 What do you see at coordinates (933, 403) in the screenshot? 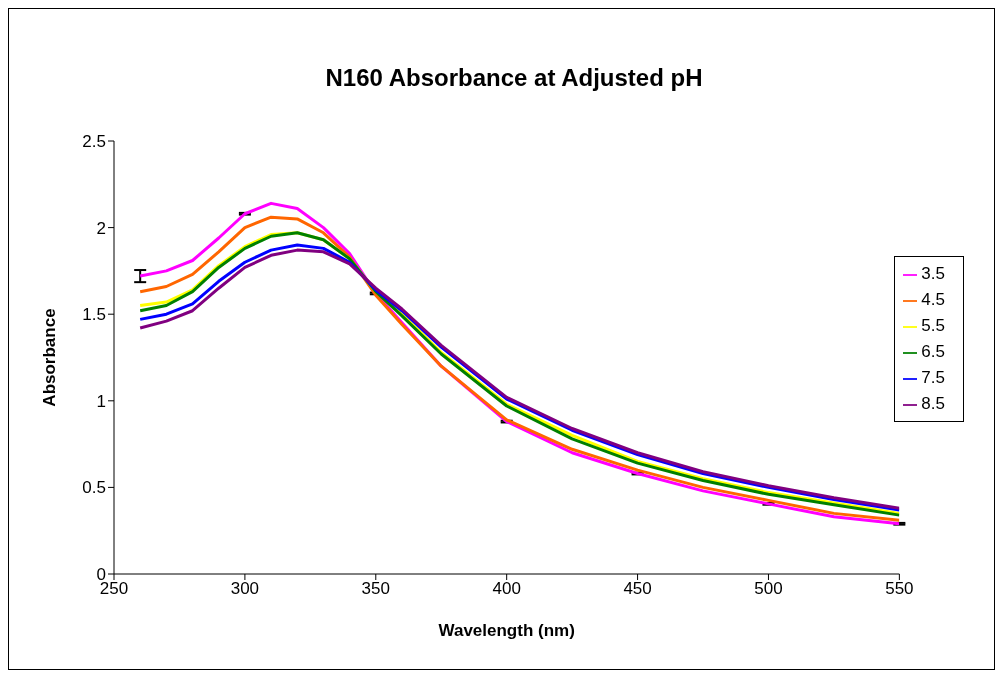
I see `legend-label: 8.5` at bounding box center [933, 403].